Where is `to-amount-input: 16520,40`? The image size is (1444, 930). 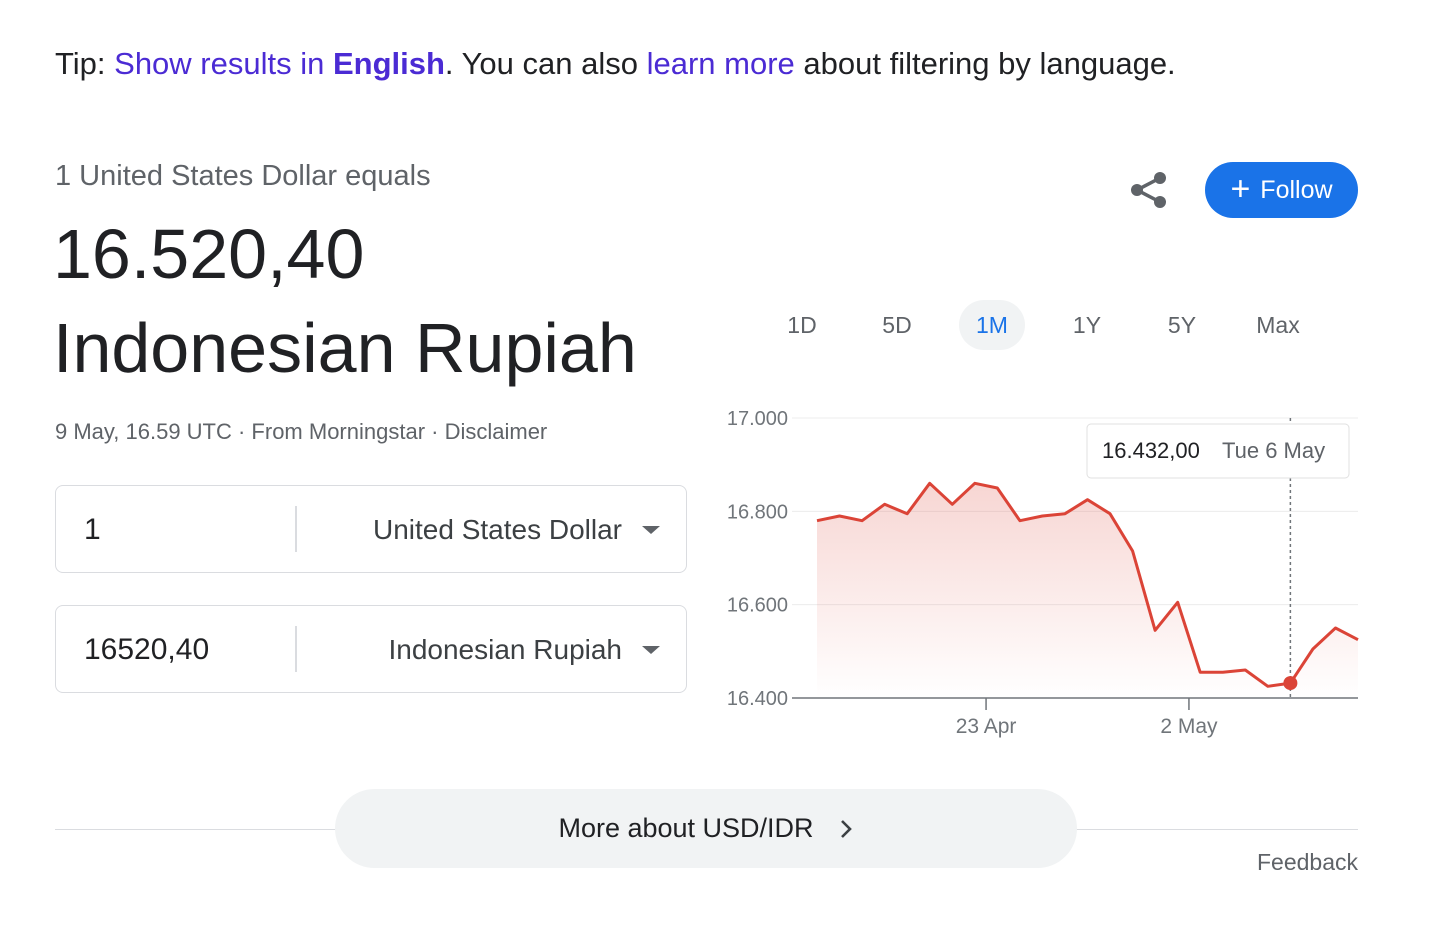
to-amount-input: 16520,40 is located at coordinates (147, 649).